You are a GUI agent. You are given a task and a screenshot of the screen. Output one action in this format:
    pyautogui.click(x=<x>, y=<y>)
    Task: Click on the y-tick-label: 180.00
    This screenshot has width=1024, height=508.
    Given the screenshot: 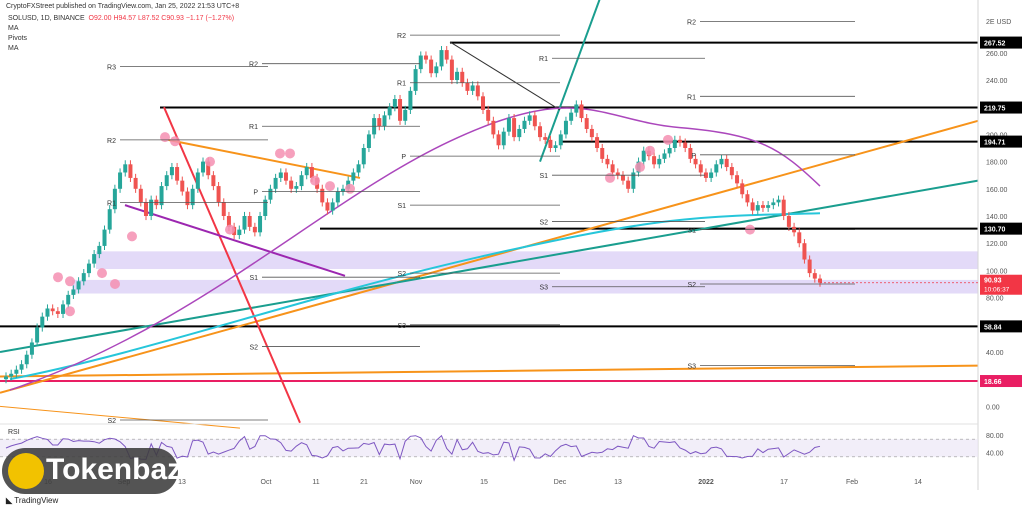 What is the action you would take?
    pyautogui.click(x=997, y=163)
    